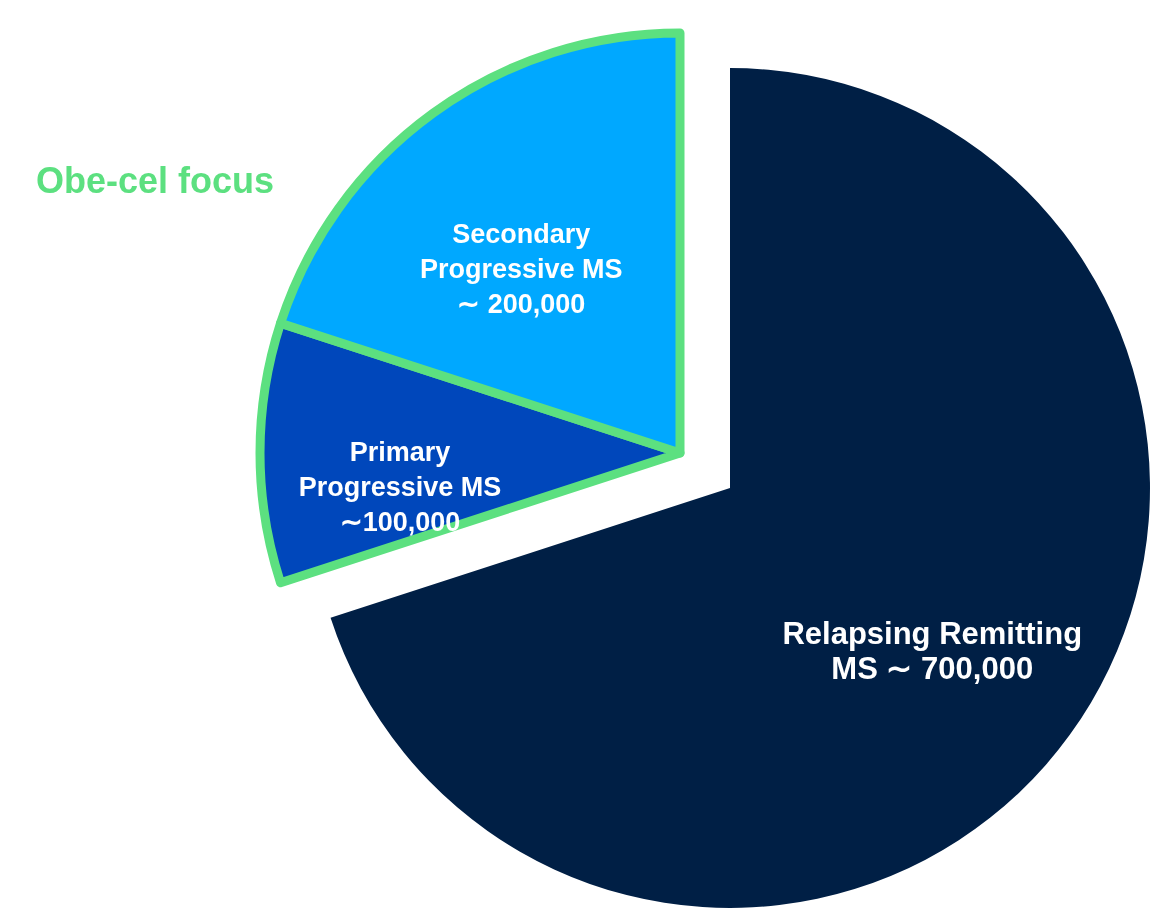 Image resolution: width=1152 pixels, height=909 pixels. I want to click on slice-label: Primary Progressive MS, so click(400, 469).